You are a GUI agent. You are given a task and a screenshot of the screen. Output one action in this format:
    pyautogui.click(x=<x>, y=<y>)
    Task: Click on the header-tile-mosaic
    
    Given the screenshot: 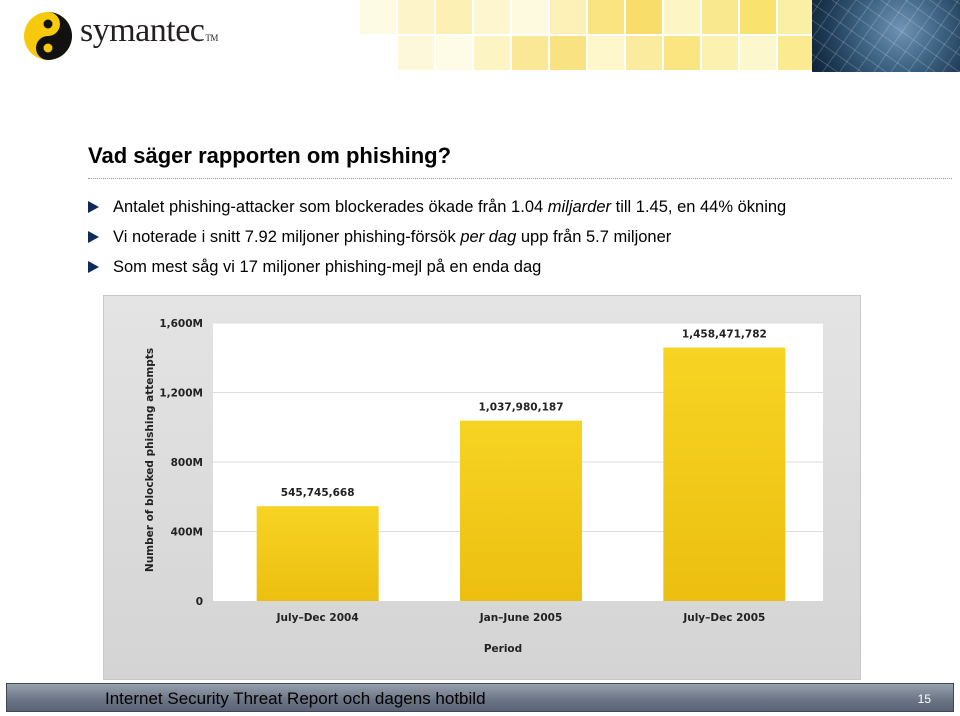 What is the action you would take?
    pyautogui.click(x=590, y=36)
    